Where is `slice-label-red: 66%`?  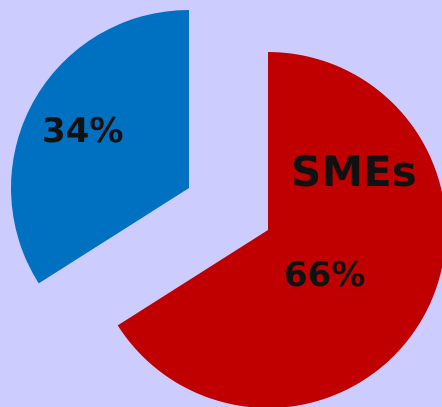
slice-label-red: 66% is located at coordinates (324, 275).